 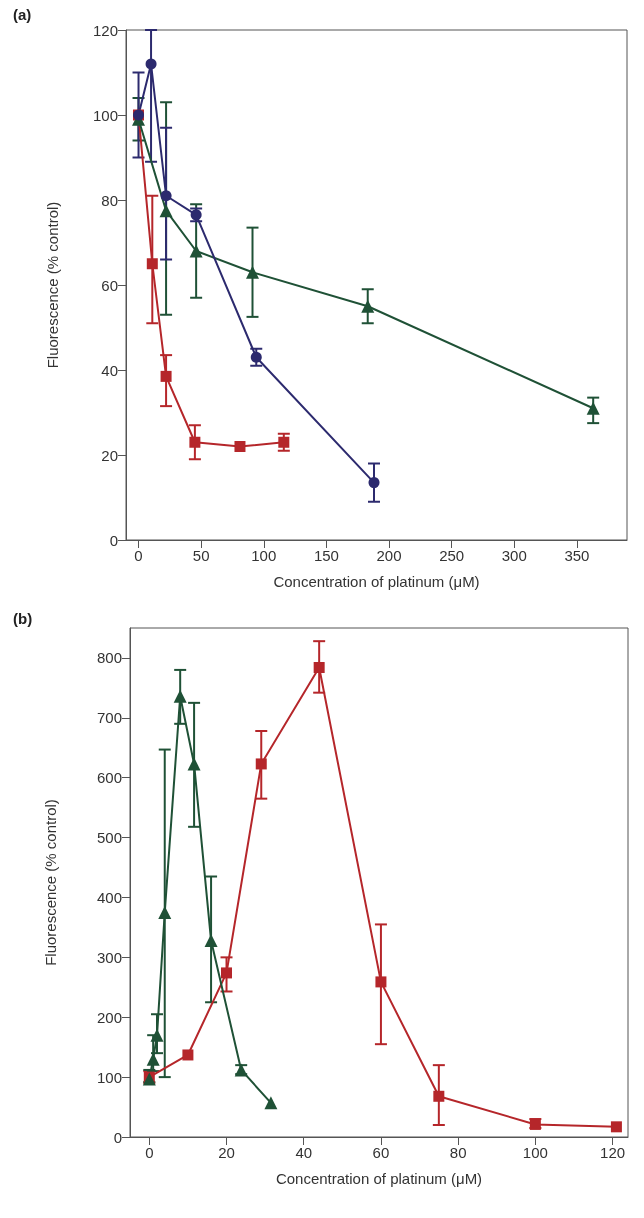 What do you see at coordinates (201, 555) in the screenshot?
I see `x-tick-label: 50` at bounding box center [201, 555].